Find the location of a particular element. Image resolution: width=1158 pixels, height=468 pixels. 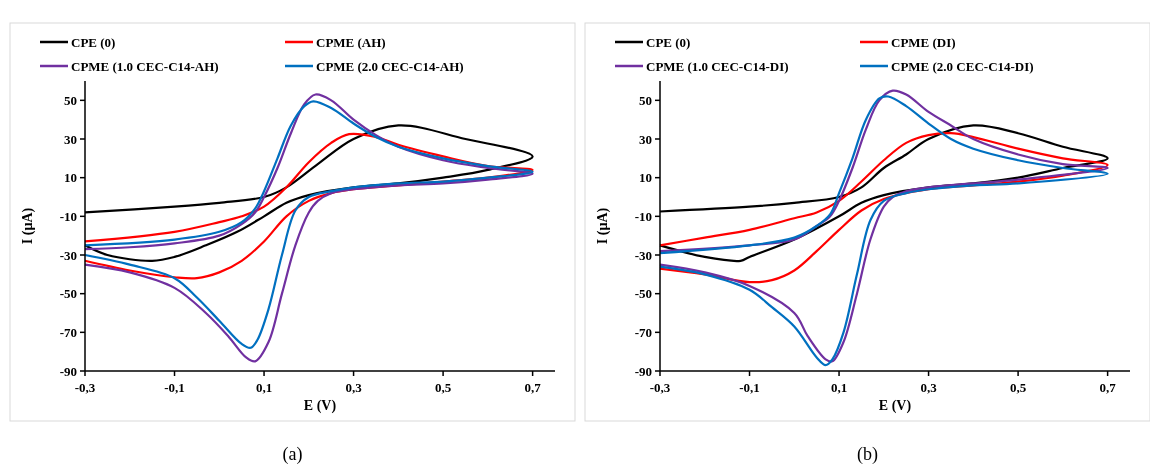

legend-label: CPME (1.0 CEC-C14-DI) is located at coordinates (717, 66).